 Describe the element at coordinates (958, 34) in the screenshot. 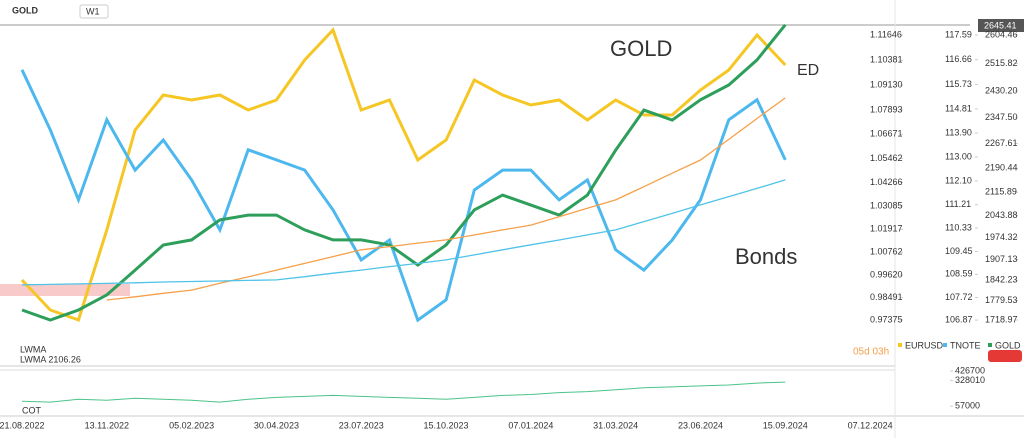

I see `y-tick-label: 117.59` at that location.